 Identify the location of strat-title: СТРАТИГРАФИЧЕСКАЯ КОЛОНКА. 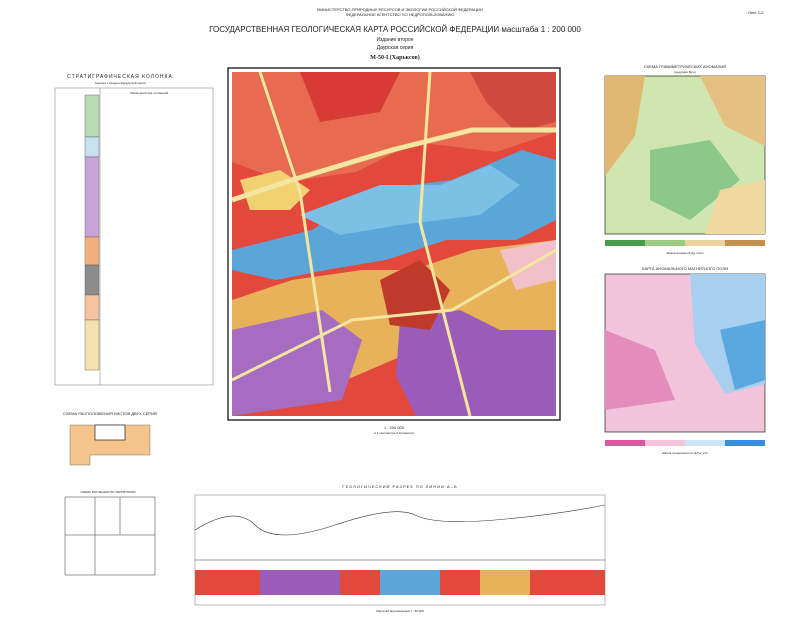
(120, 77).